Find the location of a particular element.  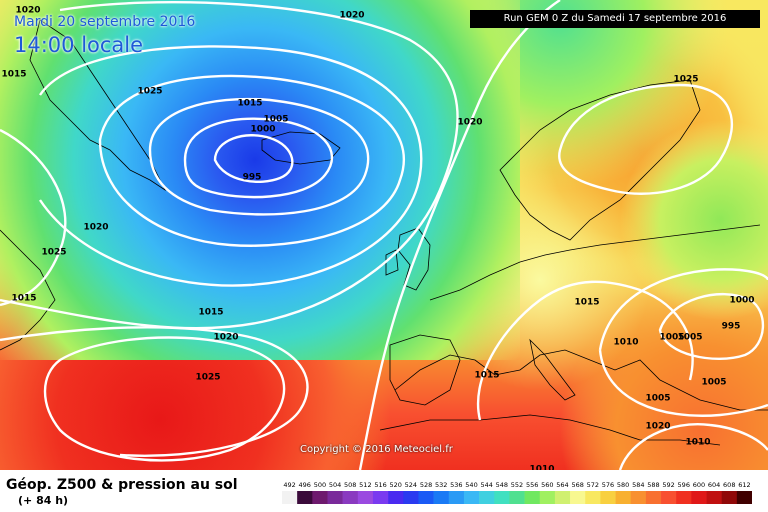

scale-tick-label: 528 is located at coordinates (426, 485).